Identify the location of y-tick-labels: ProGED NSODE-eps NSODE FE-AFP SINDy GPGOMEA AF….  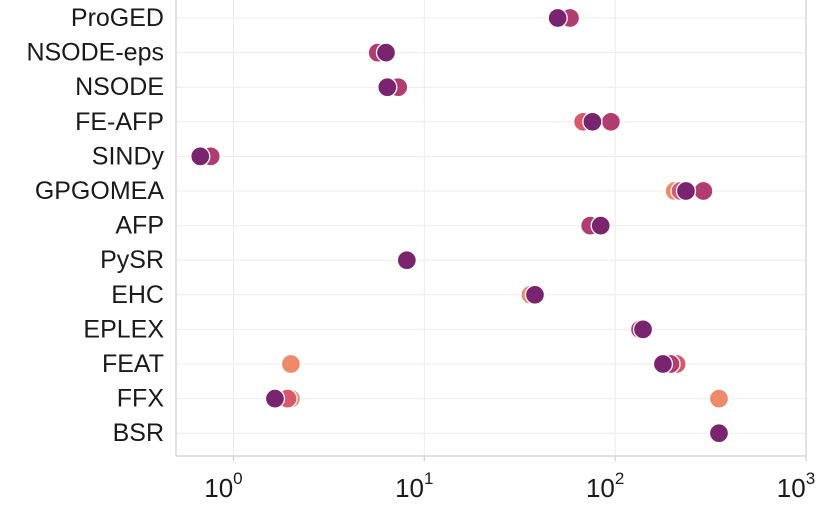
(95, 225).